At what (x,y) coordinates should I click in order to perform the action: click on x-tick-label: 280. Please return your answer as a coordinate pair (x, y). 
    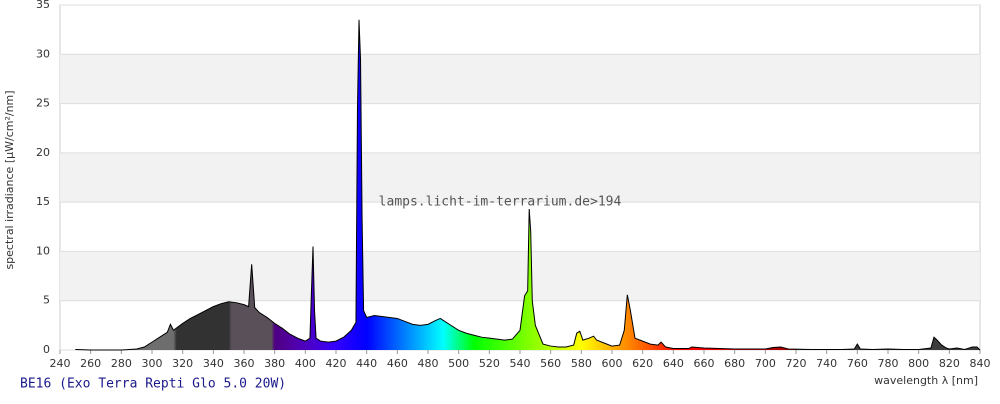
    Looking at the image, I should click on (121, 363).